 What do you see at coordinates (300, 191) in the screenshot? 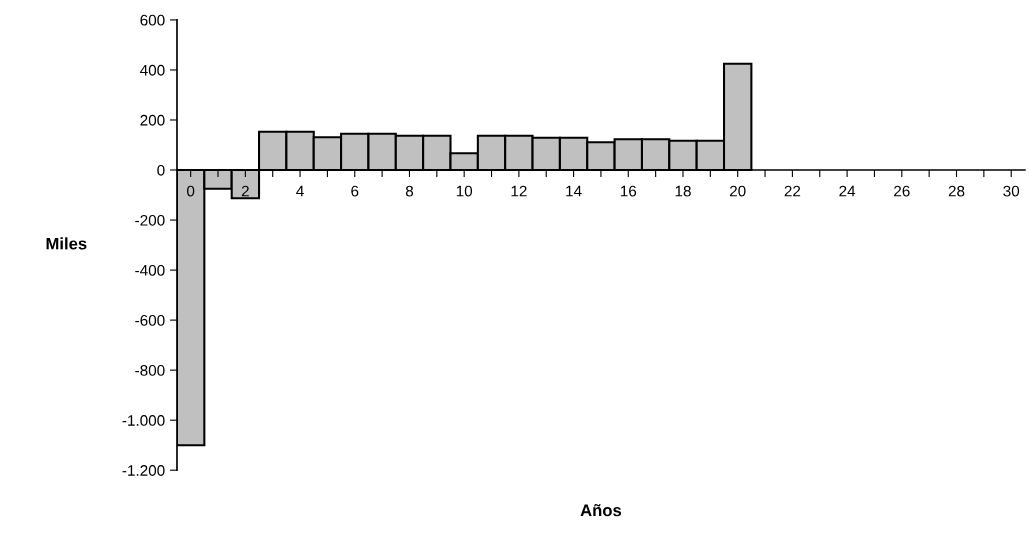
I see `x-tick-label: 4` at bounding box center [300, 191].